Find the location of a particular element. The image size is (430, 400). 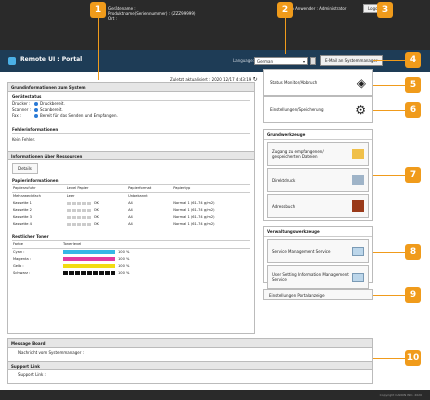

callout-8-line is located at coordinates (389, 252).